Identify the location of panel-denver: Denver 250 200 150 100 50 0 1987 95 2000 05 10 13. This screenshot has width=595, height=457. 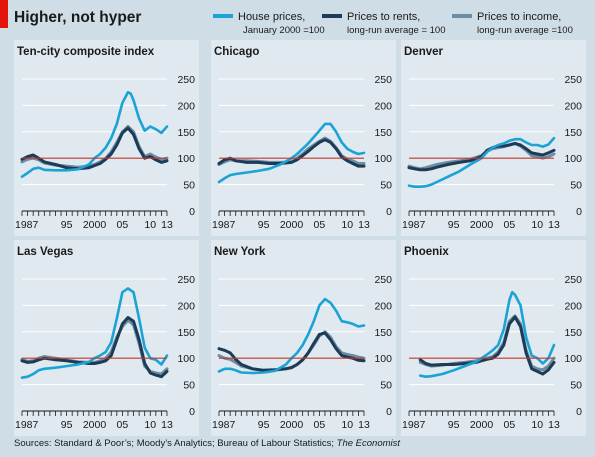
(493, 138).